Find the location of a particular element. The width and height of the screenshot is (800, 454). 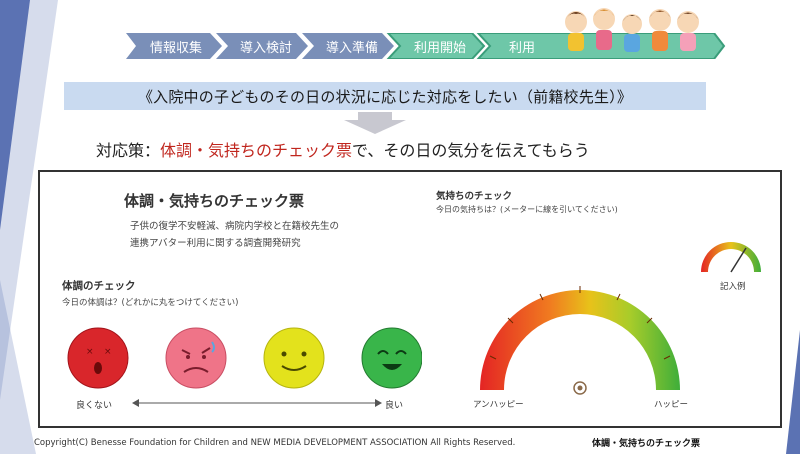

sheet-title: 体調・気持ちのチェック票 is located at coordinates (214, 201).